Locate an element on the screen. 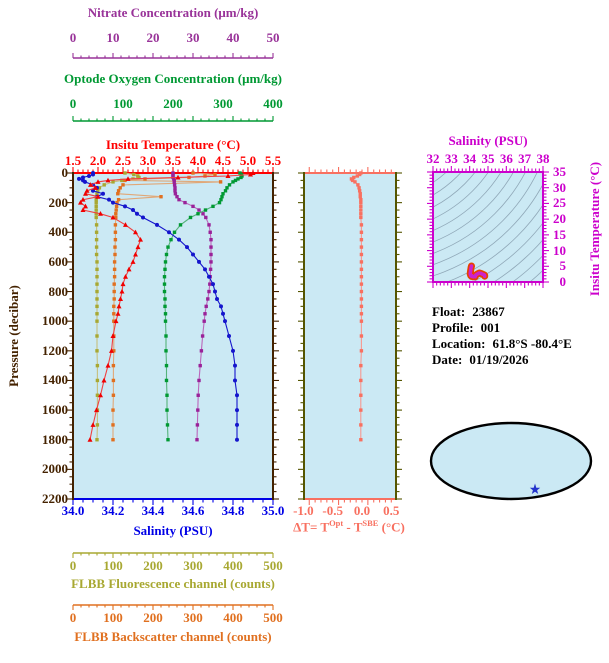 The width and height of the screenshot is (609, 663). float-value: 23867 is located at coordinates (488, 311).